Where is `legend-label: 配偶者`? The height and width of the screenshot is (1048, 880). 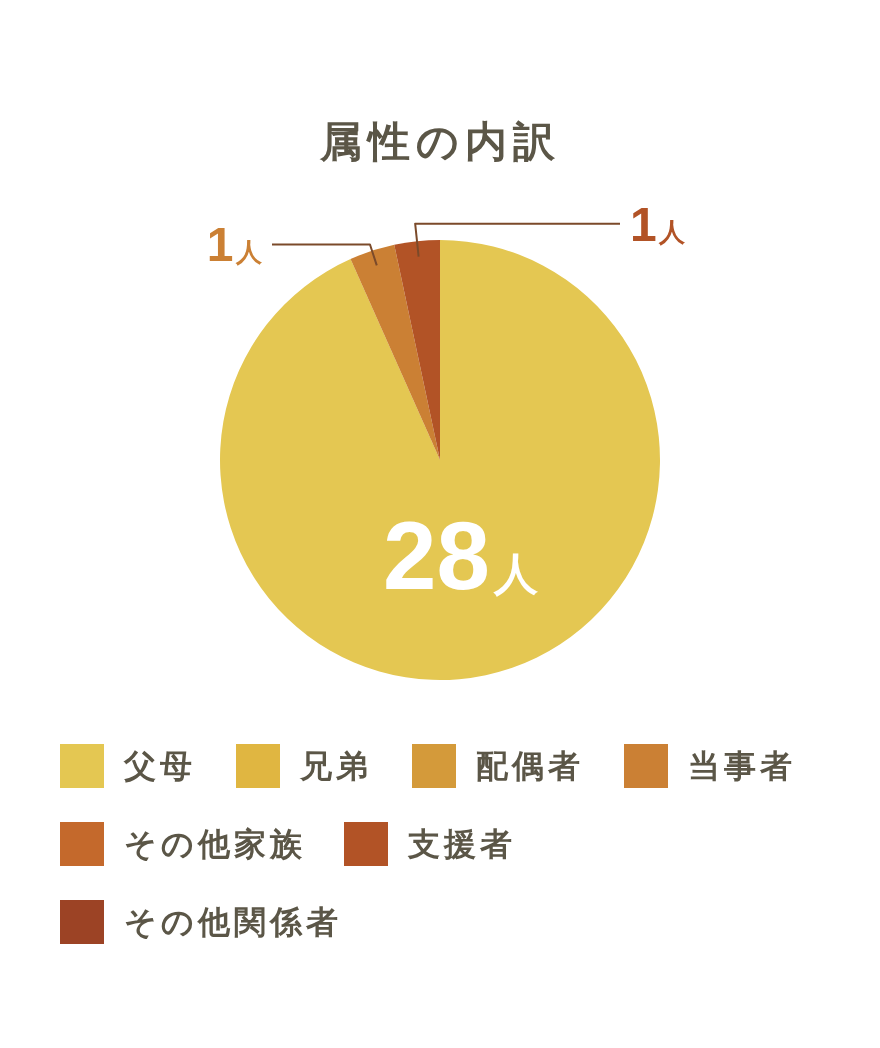
legend-label: 配偶者 is located at coordinates (530, 766).